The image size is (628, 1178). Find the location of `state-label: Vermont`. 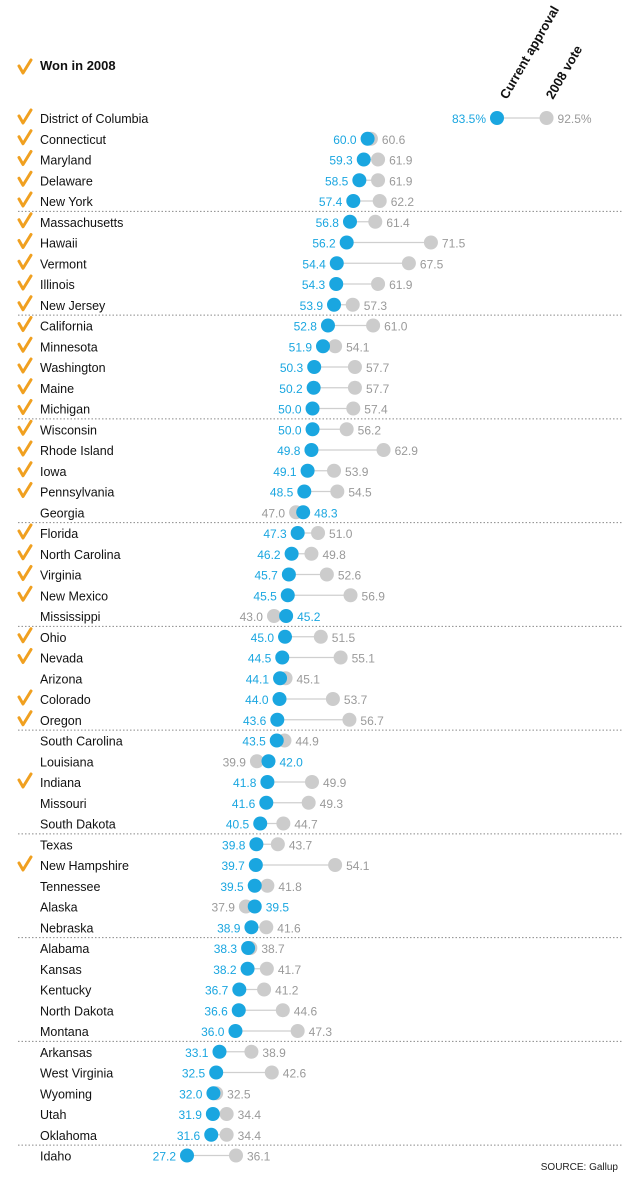

state-label: Vermont is located at coordinates (63, 264).